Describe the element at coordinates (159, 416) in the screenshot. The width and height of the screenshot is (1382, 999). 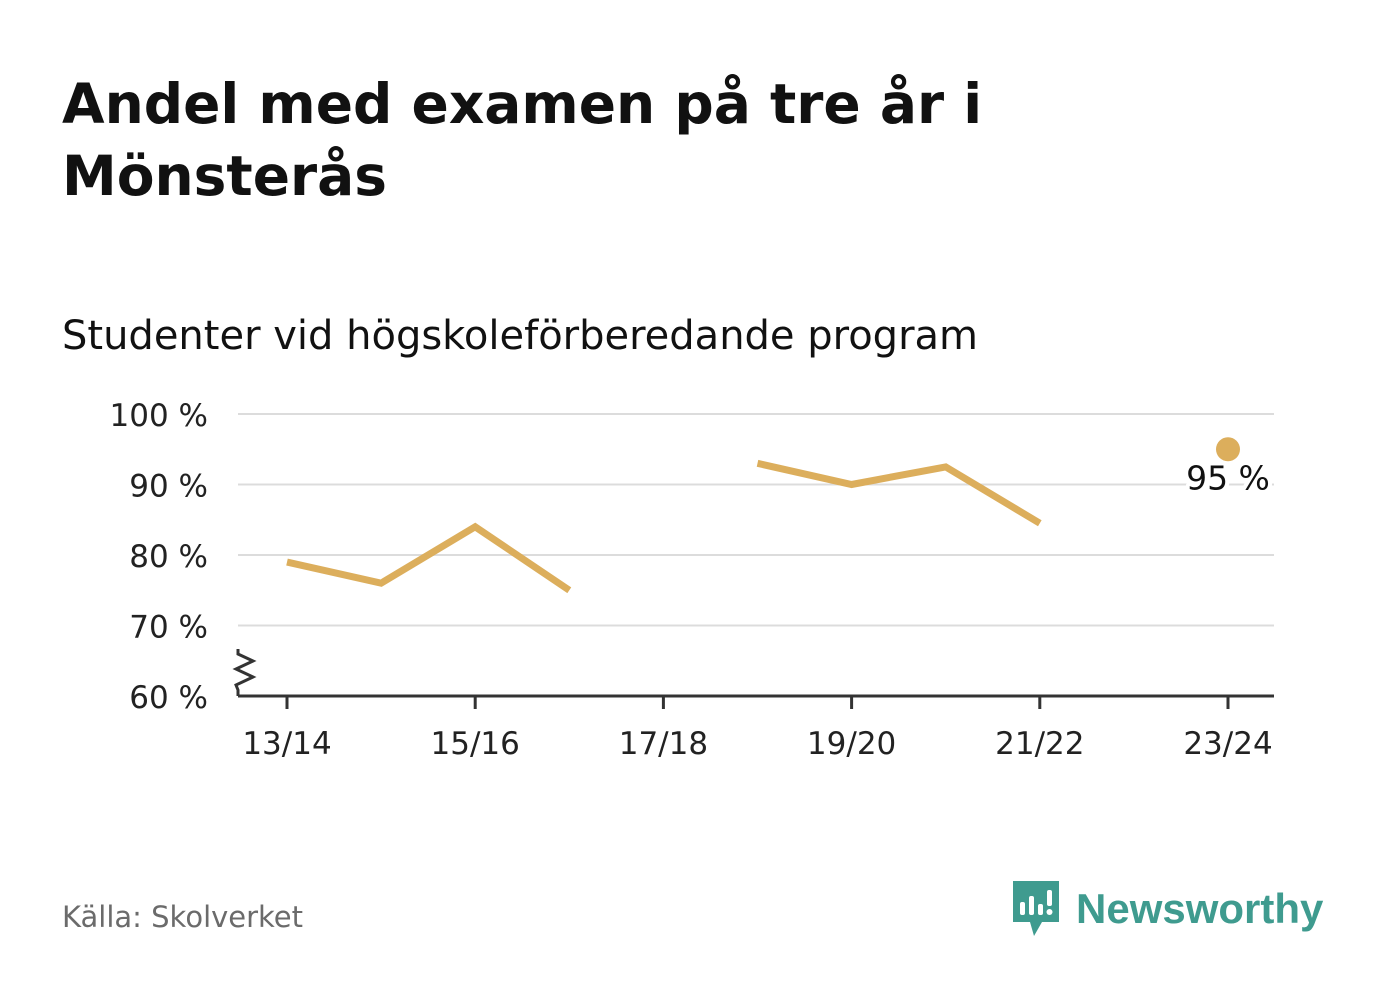
I see `y-tick-label: 100 %` at that location.